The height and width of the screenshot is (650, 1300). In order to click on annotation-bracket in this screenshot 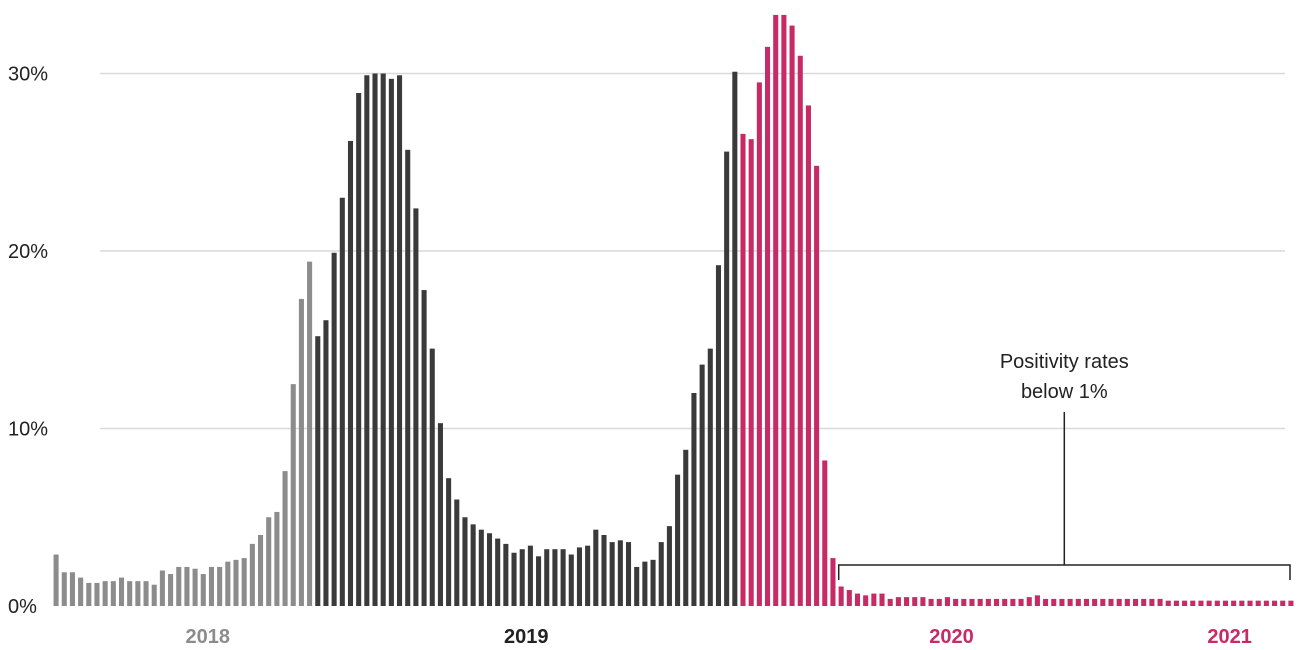, I will do `click(1064, 572)`.